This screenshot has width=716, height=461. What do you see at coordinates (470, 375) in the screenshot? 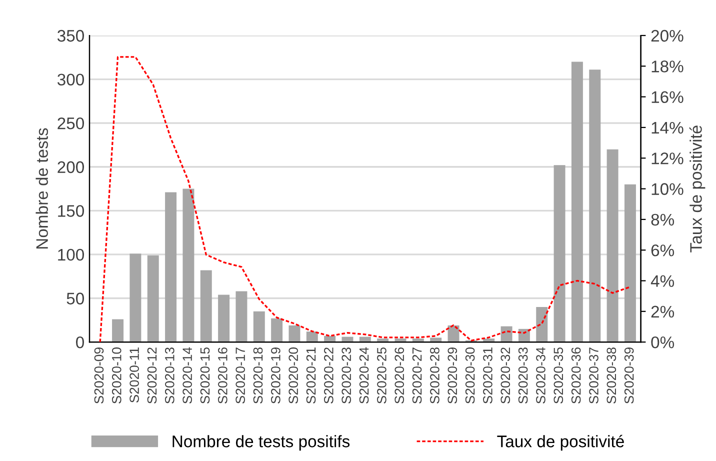
I see `x-tick-label: S2020-30` at bounding box center [470, 375].